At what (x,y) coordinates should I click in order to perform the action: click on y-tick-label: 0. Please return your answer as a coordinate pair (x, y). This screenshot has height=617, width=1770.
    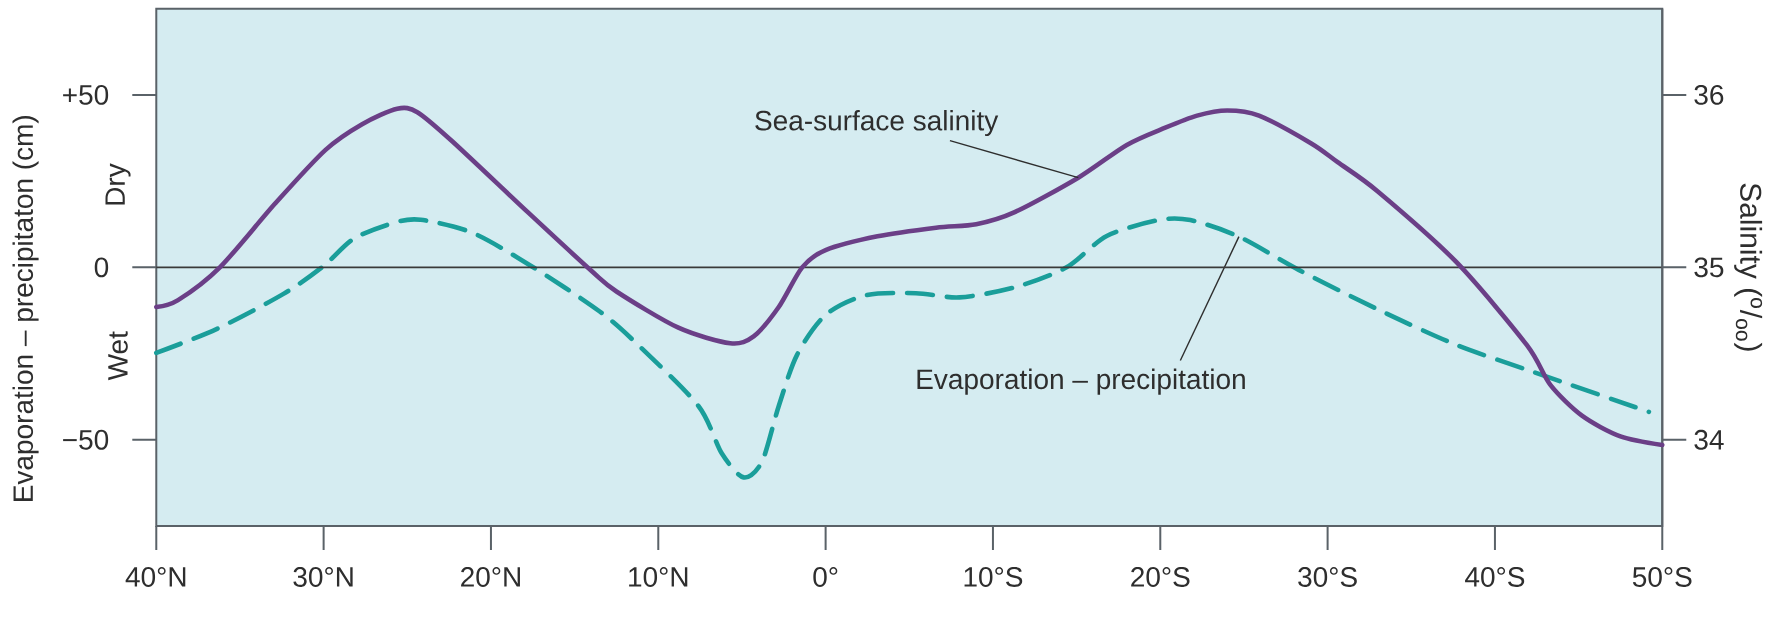
    Looking at the image, I should click on (101, 267).